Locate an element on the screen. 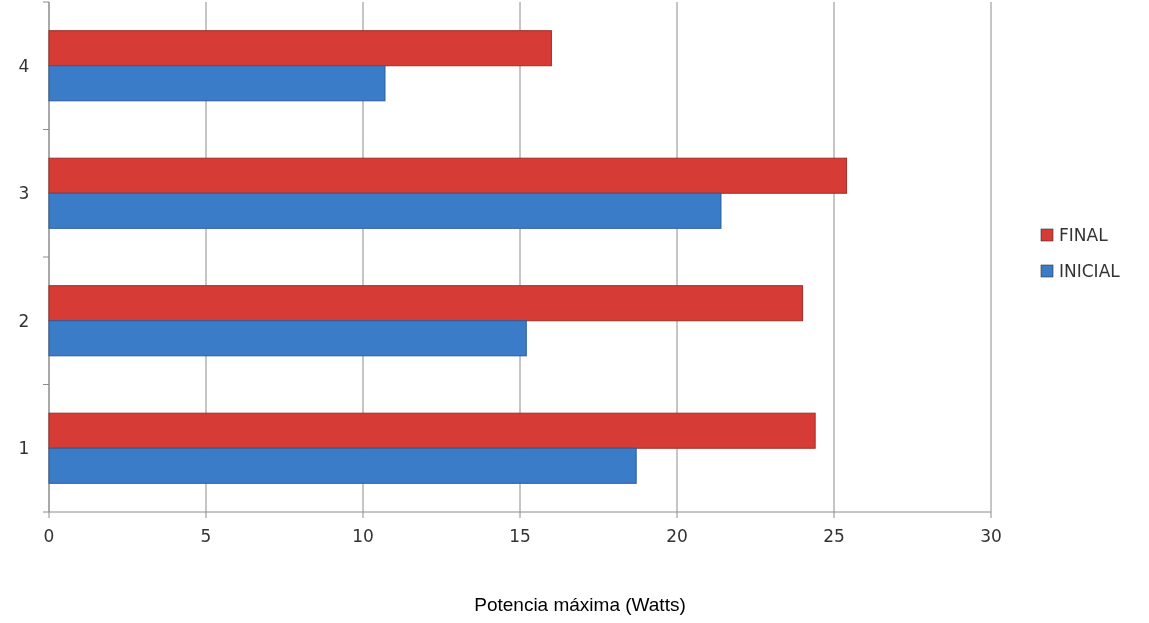 This screenshot has height=623, width=1149. x-tick-label: 30 is located at coordinates (991, 536).